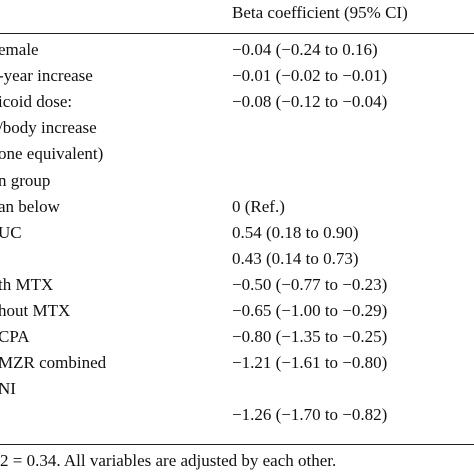 This screenshot has height=474, width=474. I want to click on column-header: Beta coefficient (95% CI), so click(320, 12).